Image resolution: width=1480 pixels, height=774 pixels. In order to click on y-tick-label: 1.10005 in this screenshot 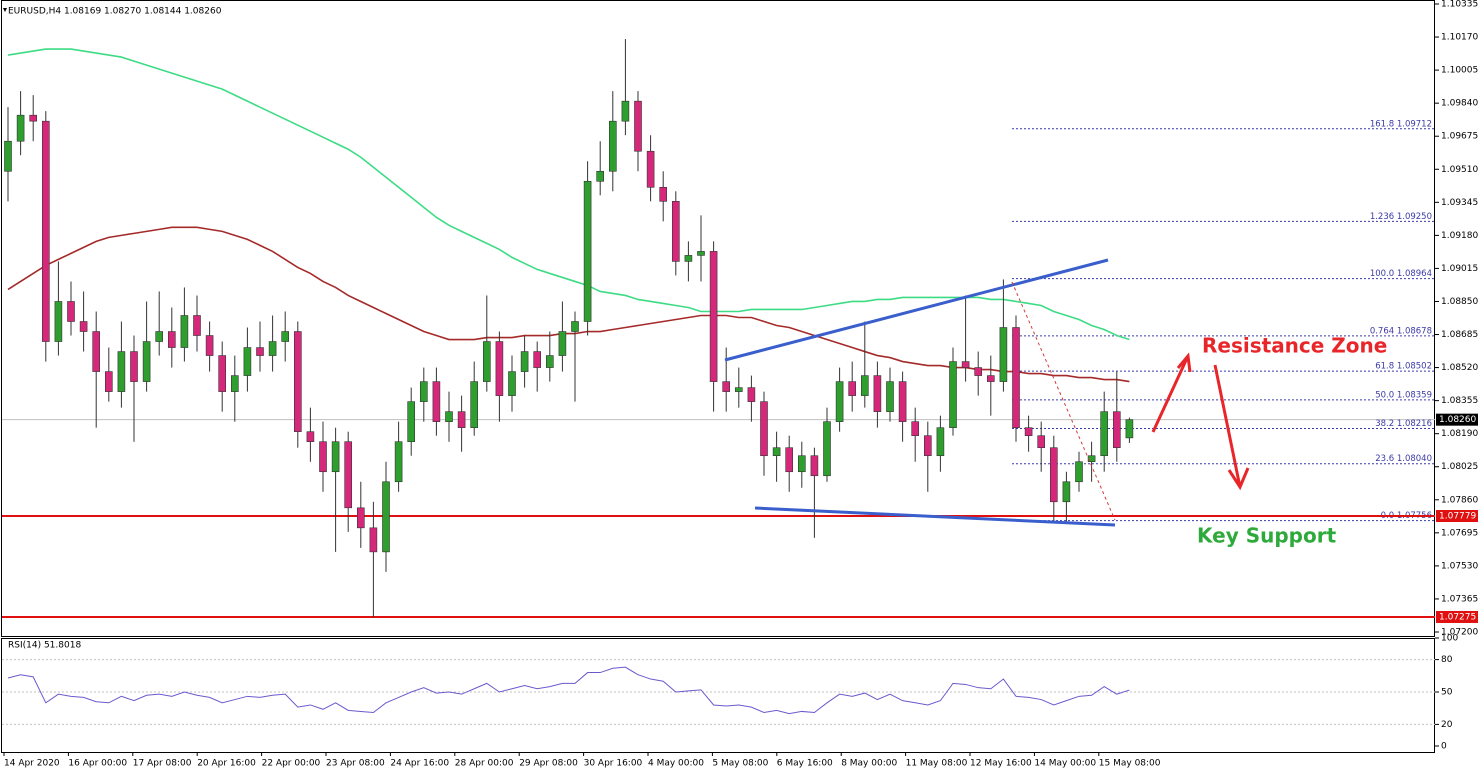, I will do `click(1459, 71)`.